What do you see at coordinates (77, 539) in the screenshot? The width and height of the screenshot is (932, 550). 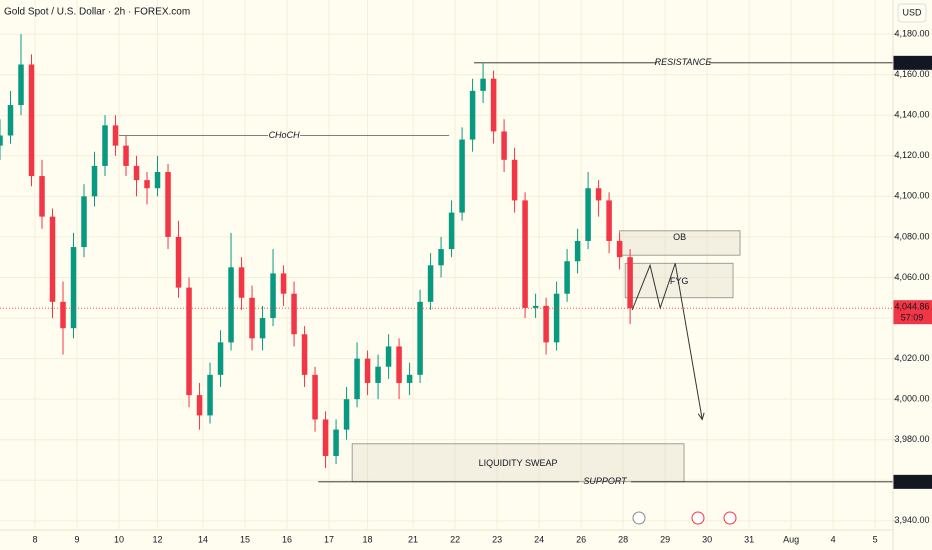 I see `x-tick-label: 9` at bounding box center [77, 539].